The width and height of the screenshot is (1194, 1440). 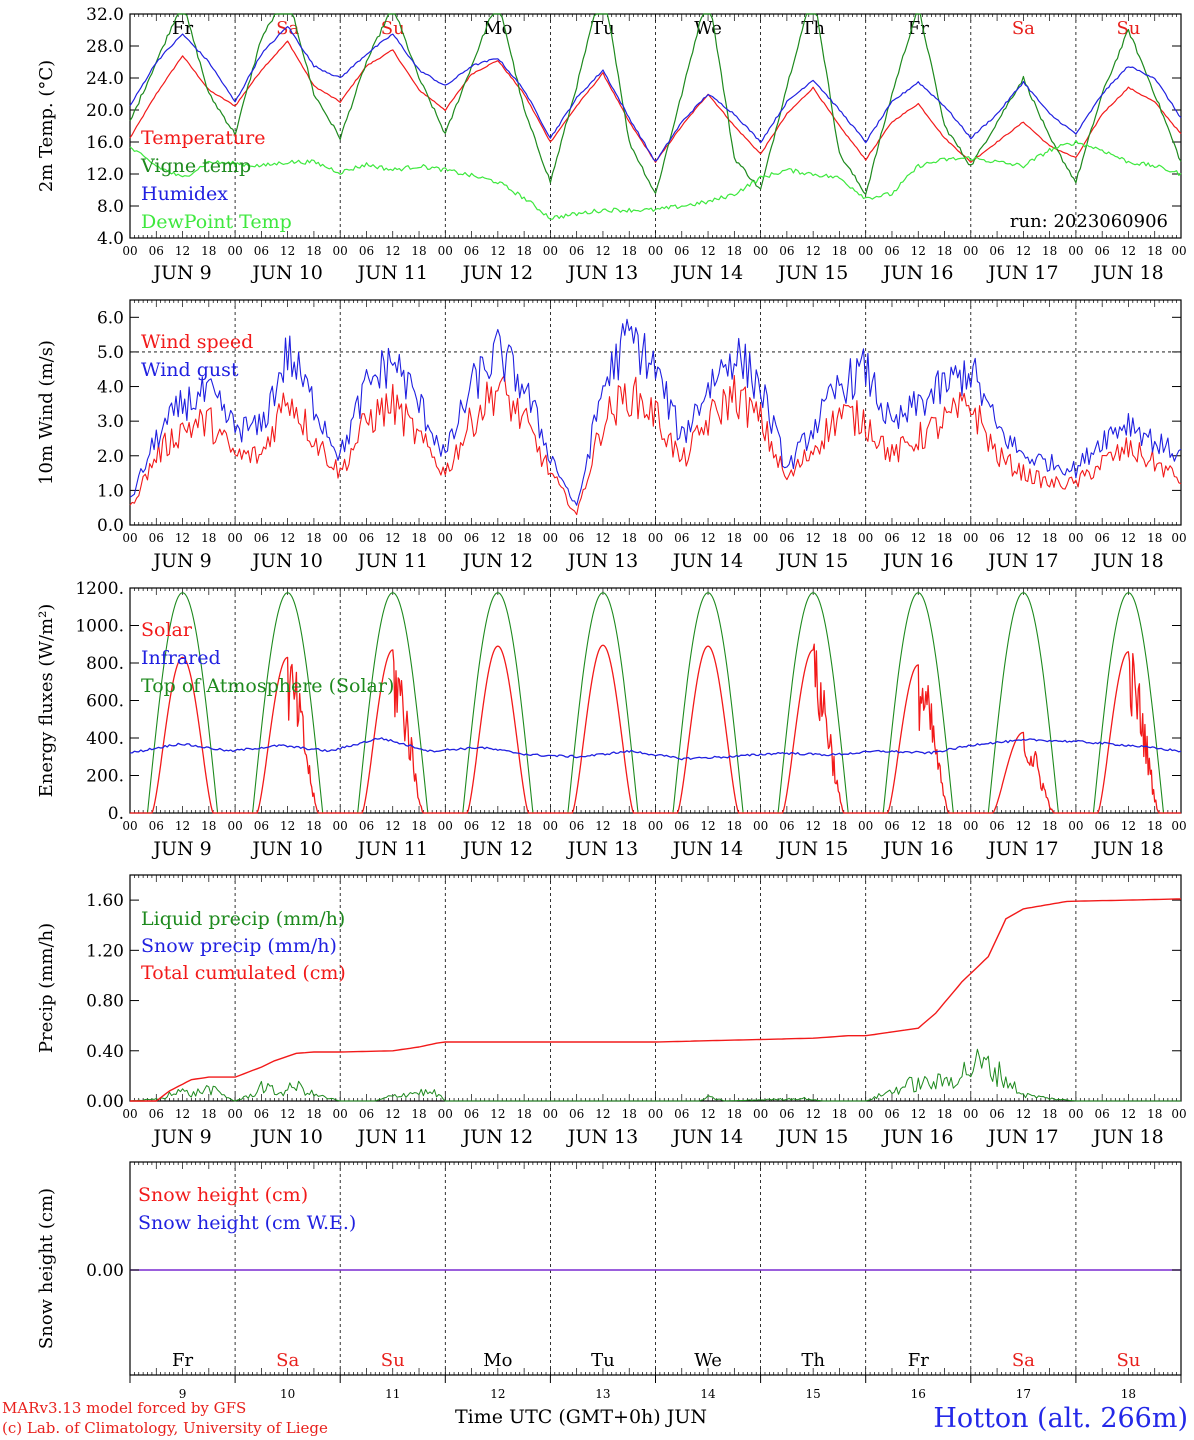 What do you see at coordinates (812, 561) in the screenshot?
I see `date-label: JUN 15` at bounding box center [812, 561].